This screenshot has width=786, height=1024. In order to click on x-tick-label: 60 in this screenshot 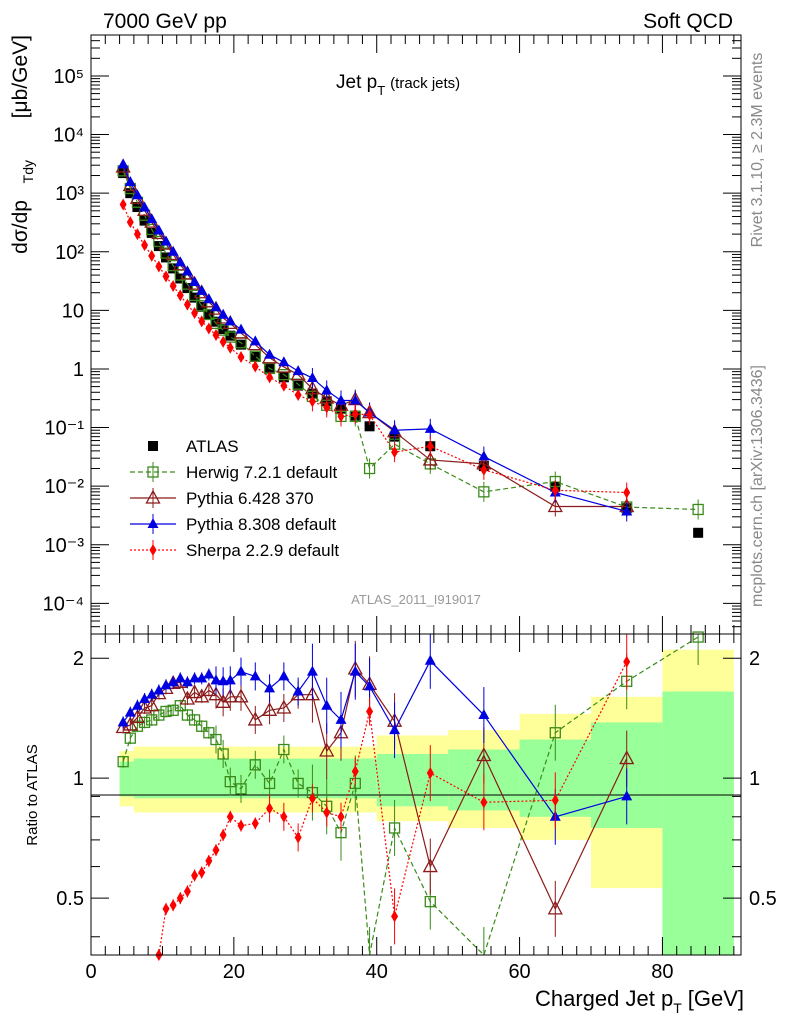, I will do `click(519, 972)`.